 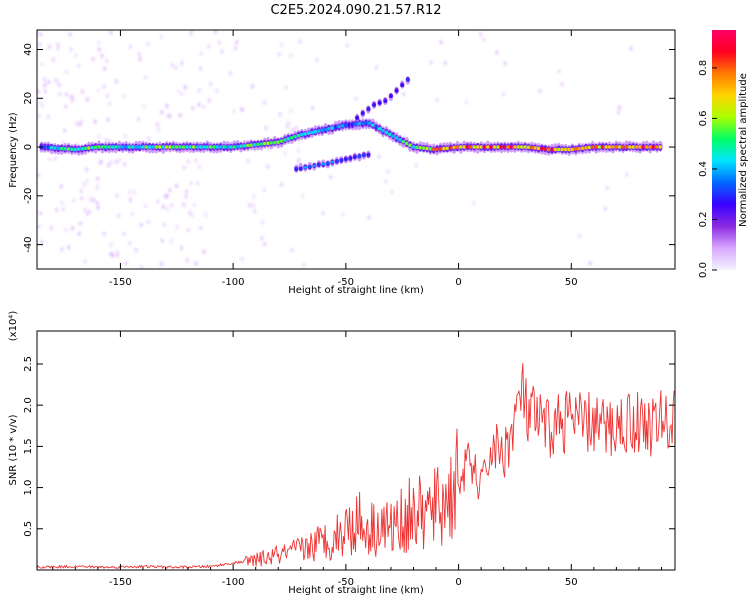 I want to click on snr-xlabel: Height of straight line (km), so click(x=356, y=590).